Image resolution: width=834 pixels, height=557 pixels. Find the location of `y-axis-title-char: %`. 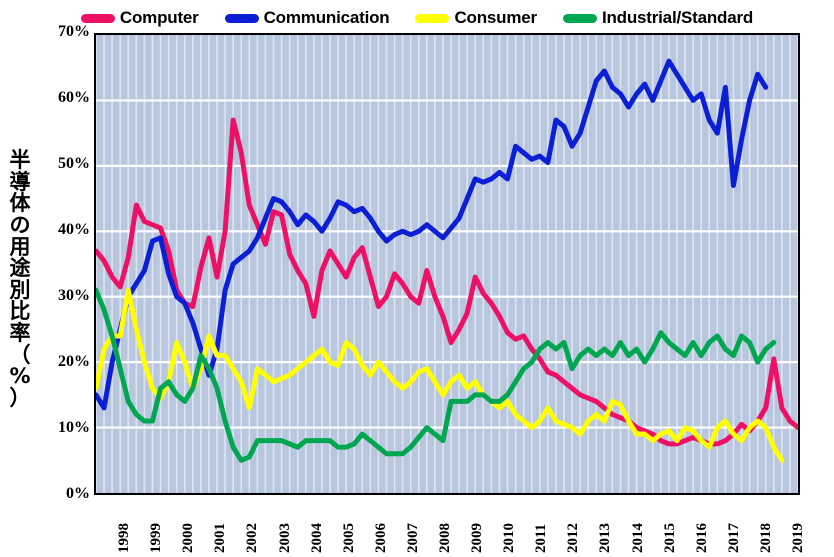

y-axis-title-char: % is located at coordinates (20, 376).